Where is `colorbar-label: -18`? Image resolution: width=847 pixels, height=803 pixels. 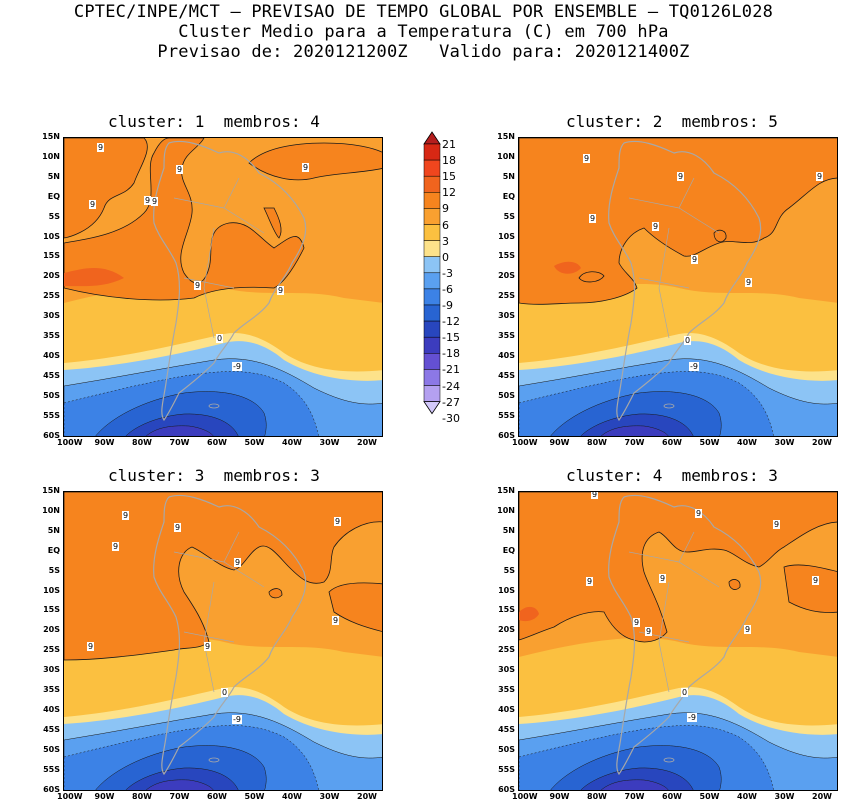 colorbar-label: -18 is located at coordinates (451, 354).